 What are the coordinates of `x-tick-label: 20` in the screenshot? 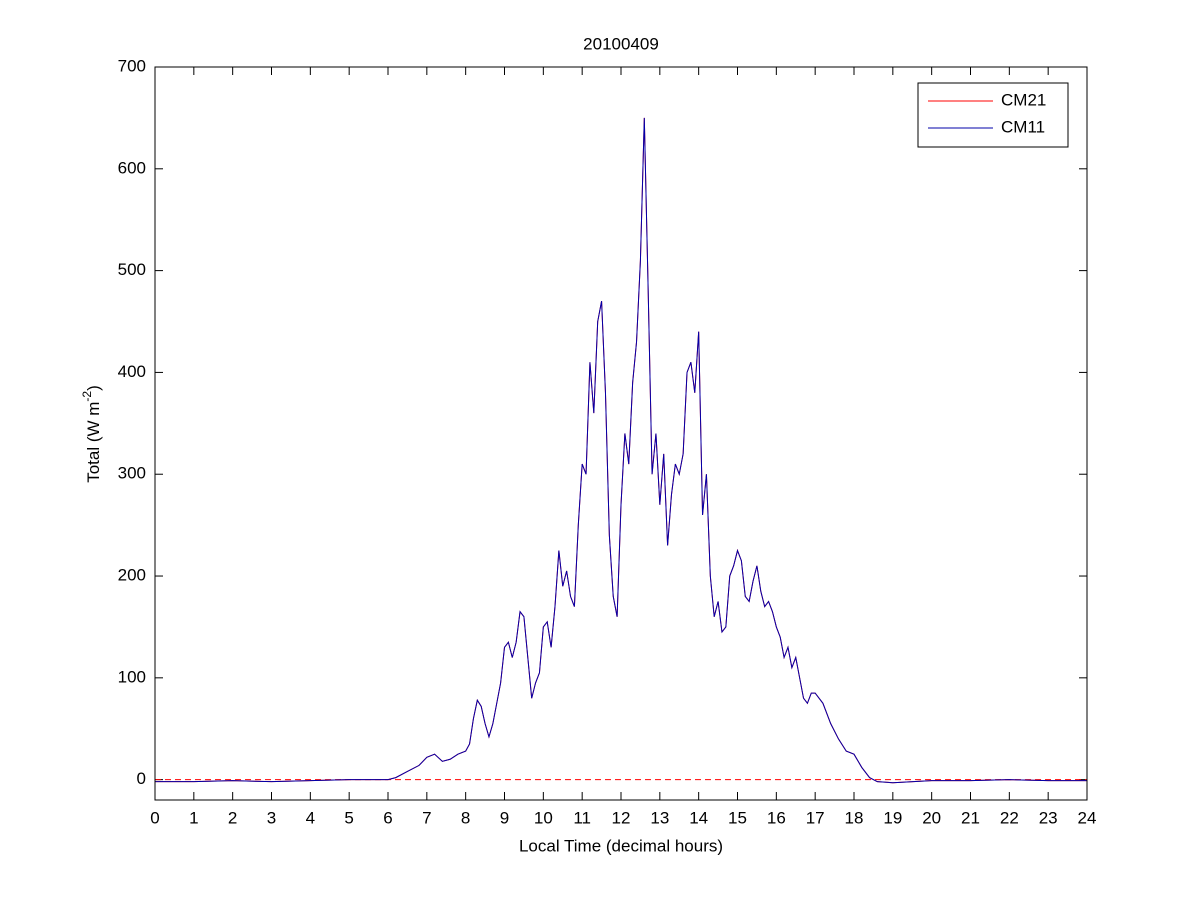 It's located at (931, 817).